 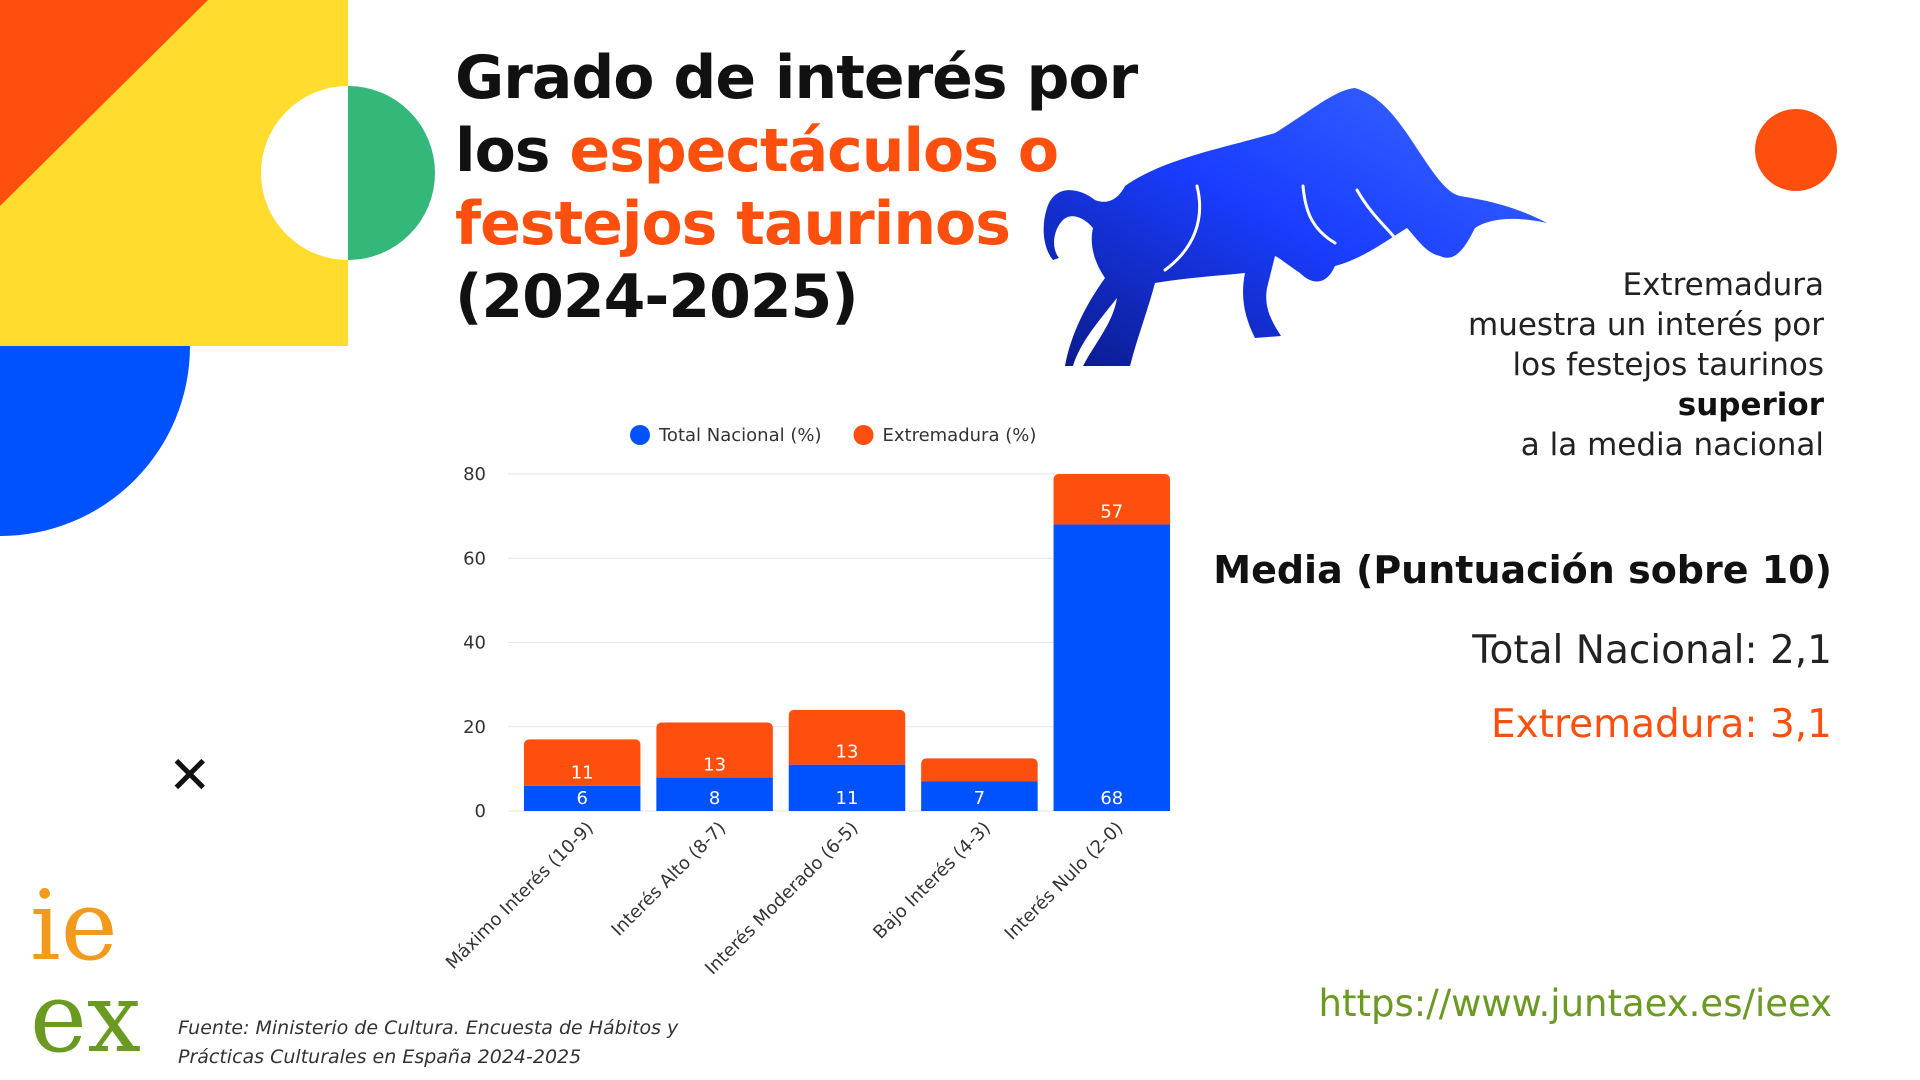 What do you see at coordinates (85, 1018) in the screenshot?
I see `logo-bottom: ex` at bounding box center [85, 1018].